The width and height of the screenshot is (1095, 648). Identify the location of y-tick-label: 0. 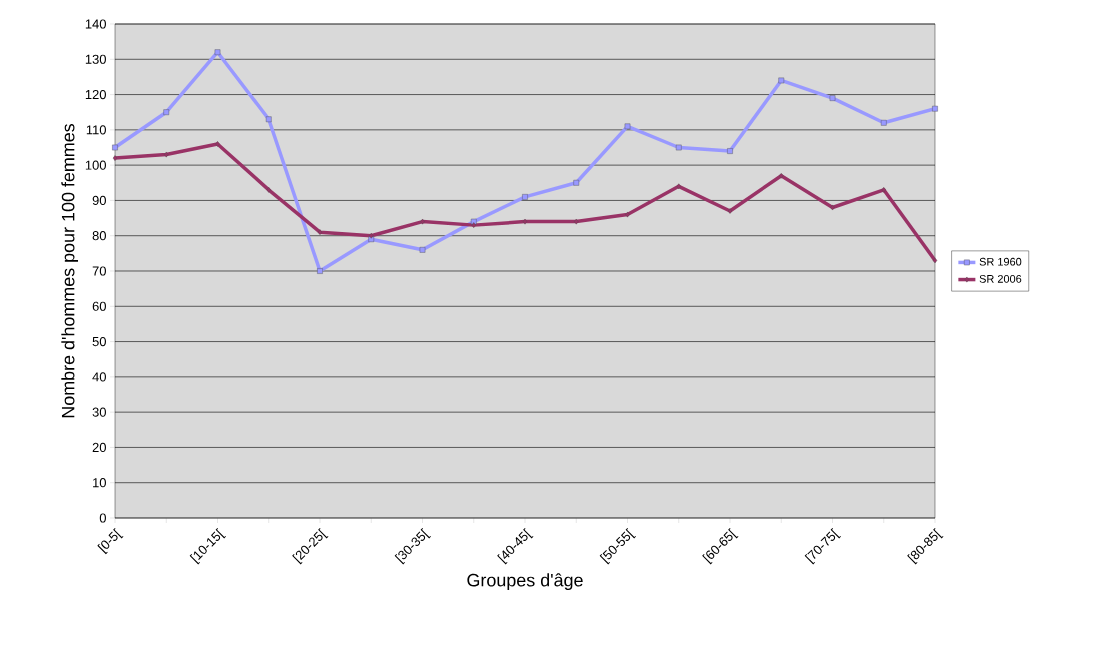
(102, 518).